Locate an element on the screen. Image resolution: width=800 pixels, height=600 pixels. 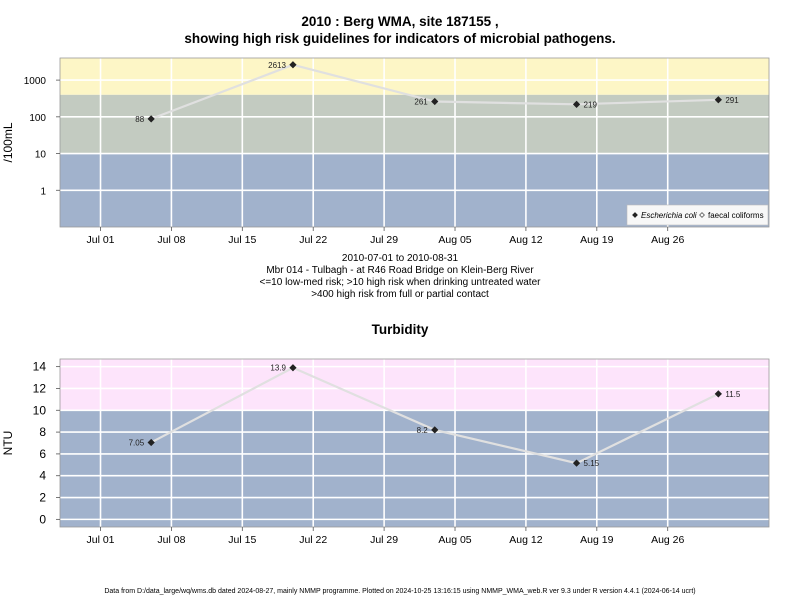
chart1-y-tick-label: 10 is located at coordinates (41, 155).